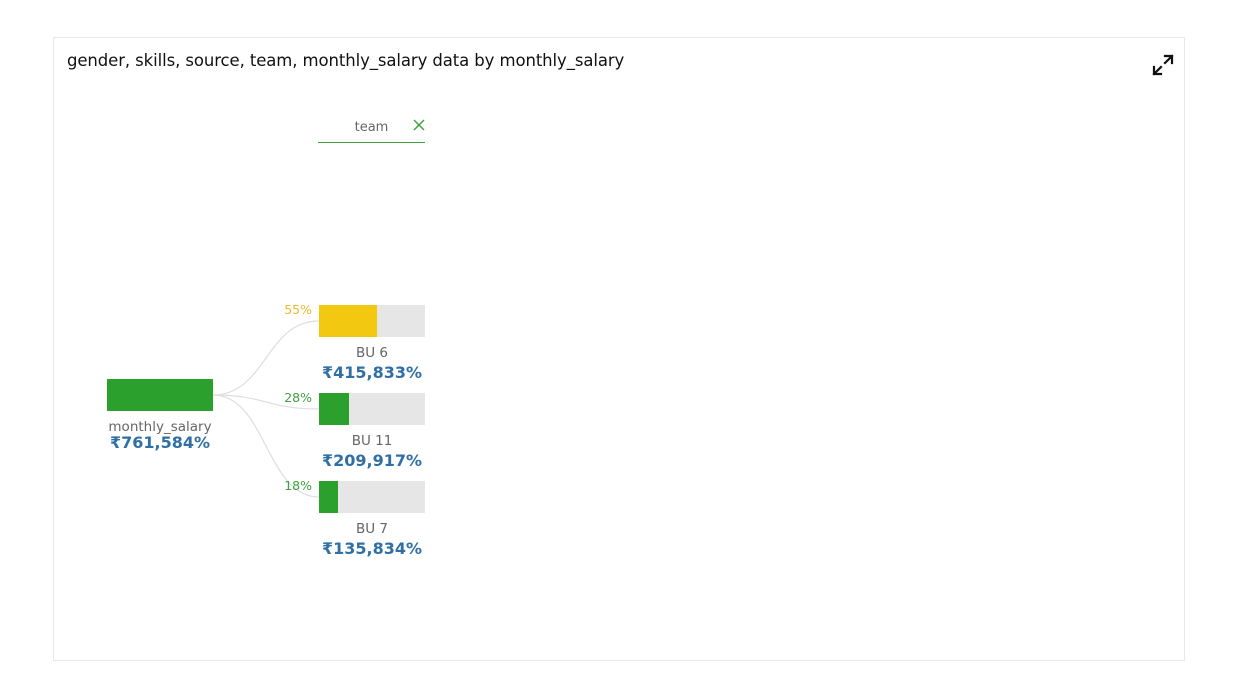 The width and height of the screenshot is (1239, 700). I want to click on node-value-bu-7: ₹135,834%, so click(372, 548).